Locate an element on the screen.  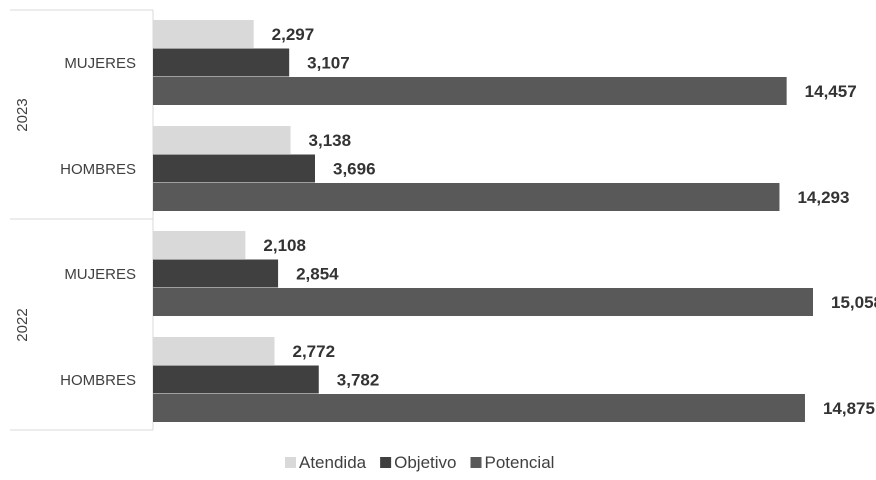
data-label: 15,058 is located at coordinates (853, 302).